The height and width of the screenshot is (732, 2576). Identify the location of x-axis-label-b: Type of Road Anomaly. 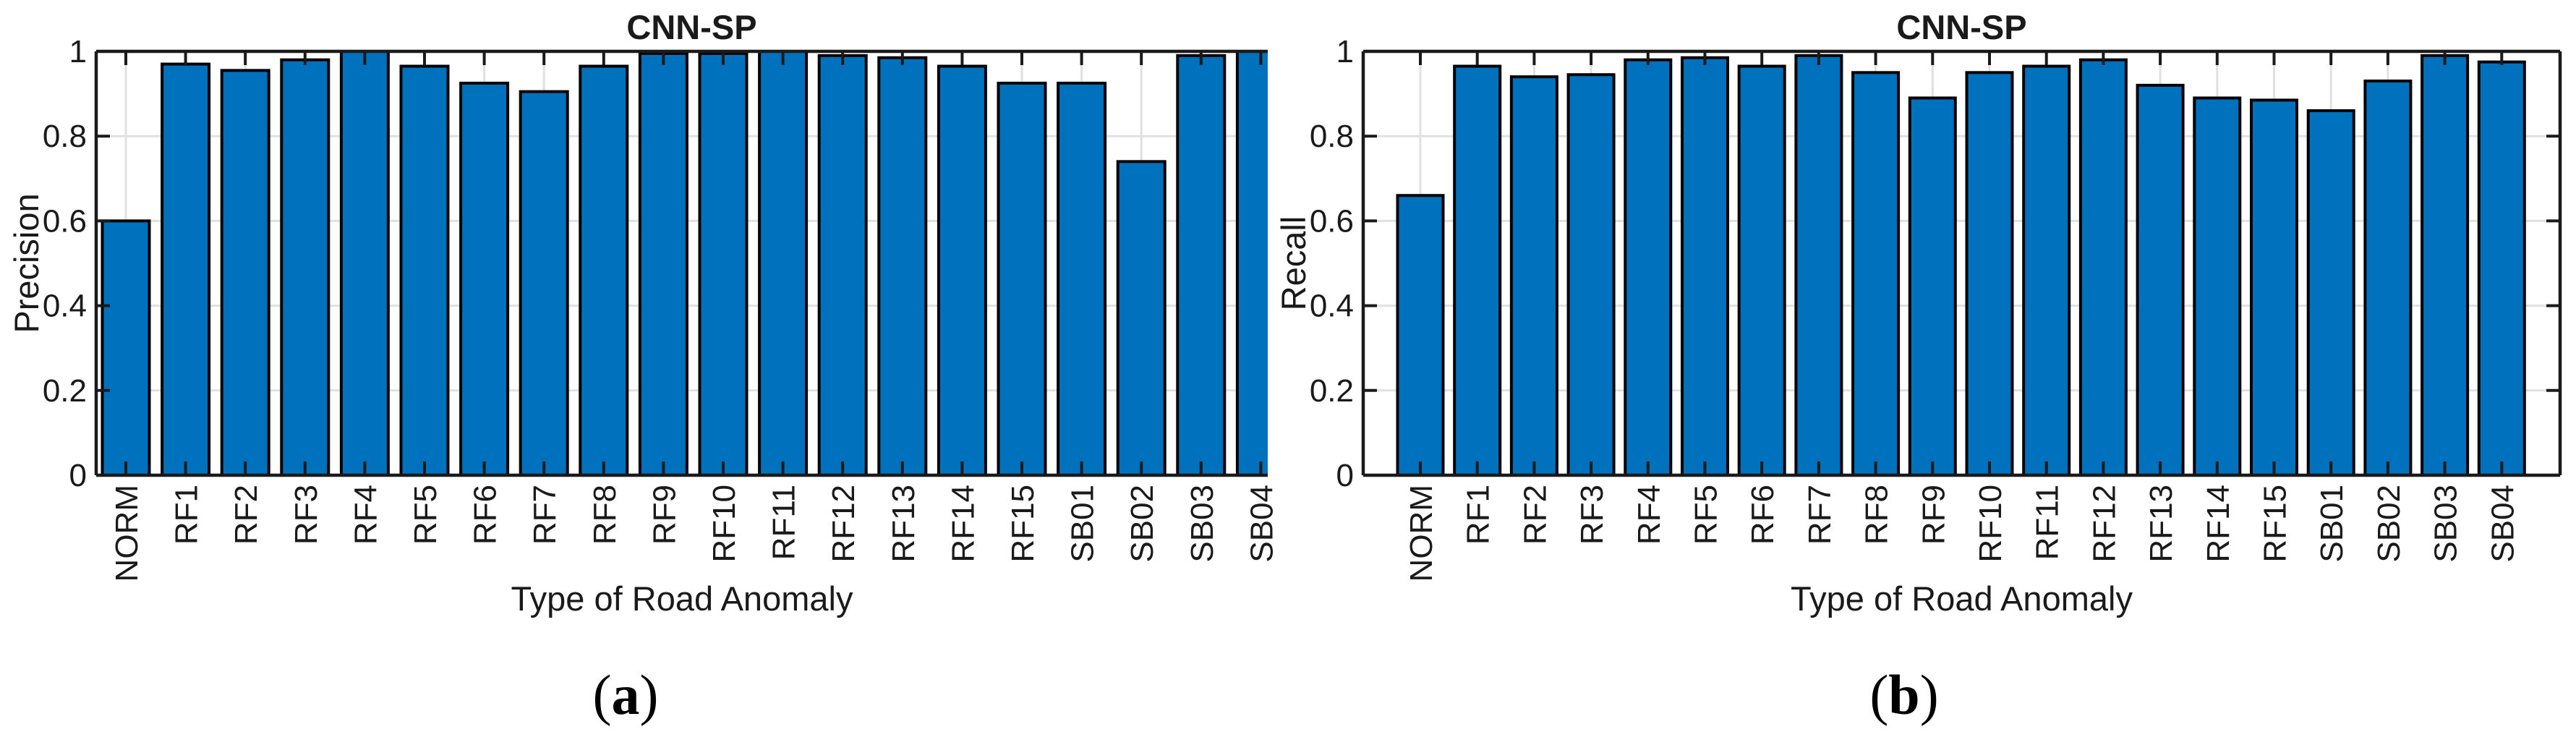
(1962, 598).